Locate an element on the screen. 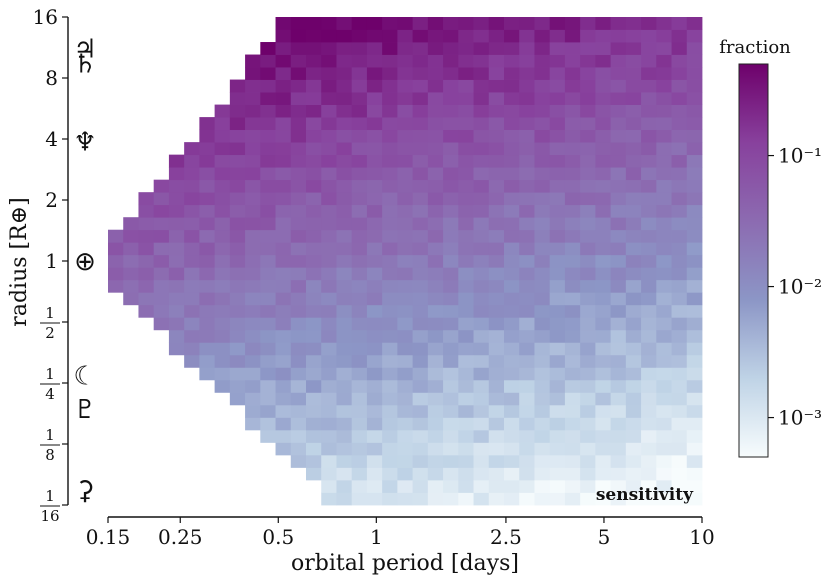  y-tick-label: 8 is located at coordinates (51, 78).